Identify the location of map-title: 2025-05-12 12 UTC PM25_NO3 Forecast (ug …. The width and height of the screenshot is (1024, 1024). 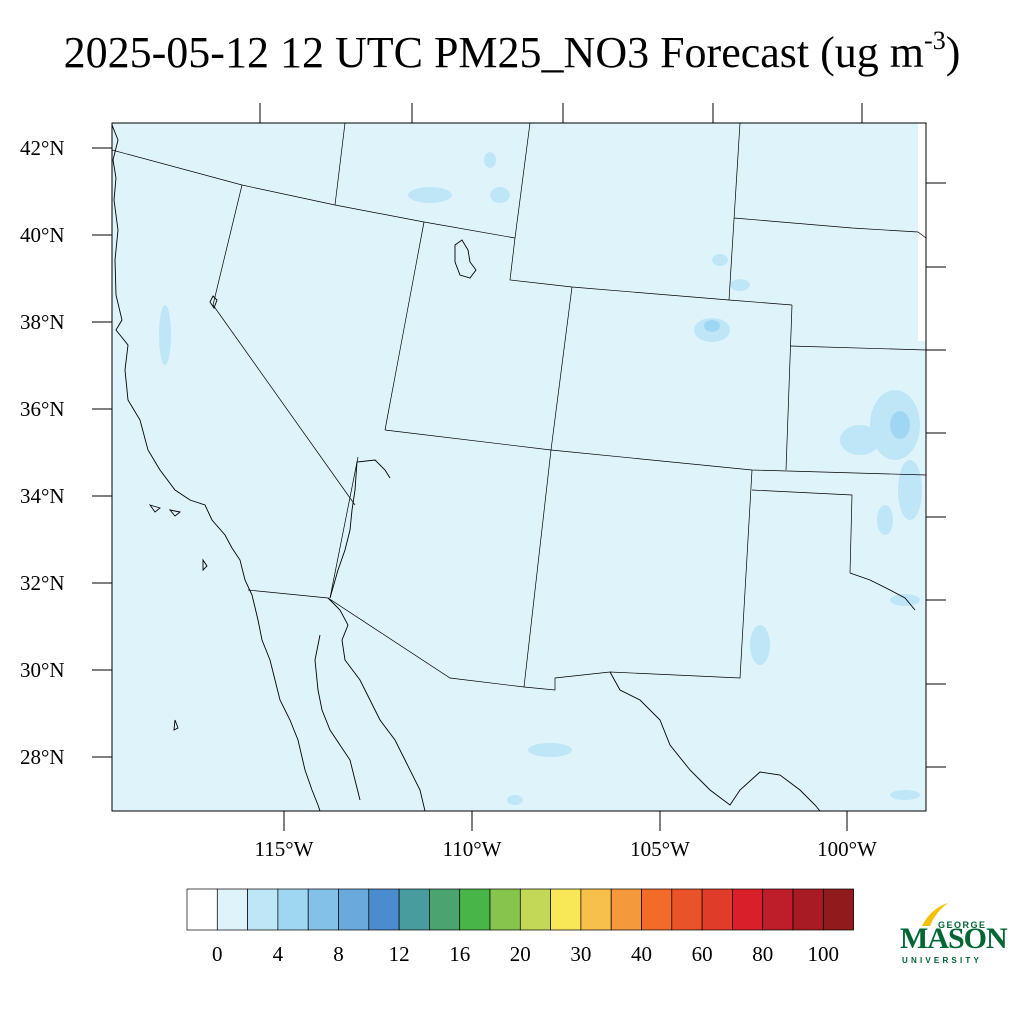
(512, 51).